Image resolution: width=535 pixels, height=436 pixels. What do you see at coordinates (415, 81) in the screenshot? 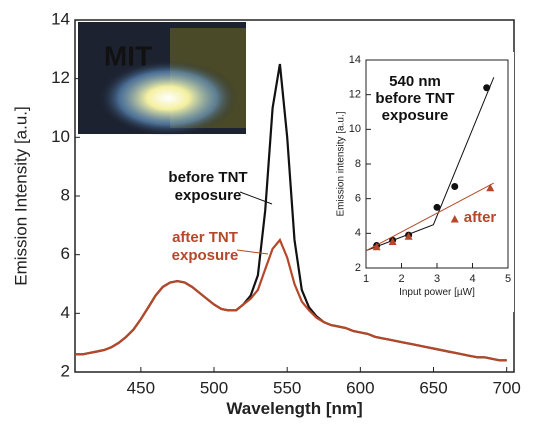
I see `inset-title: 540 nm` at bounding box center [415, 81].